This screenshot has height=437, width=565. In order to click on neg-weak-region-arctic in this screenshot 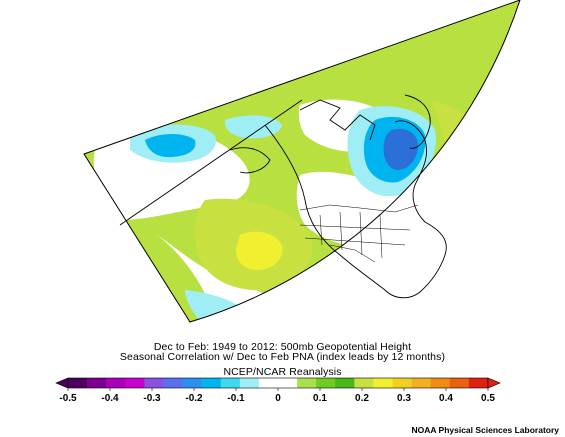, I will do `click(253, 127)`.